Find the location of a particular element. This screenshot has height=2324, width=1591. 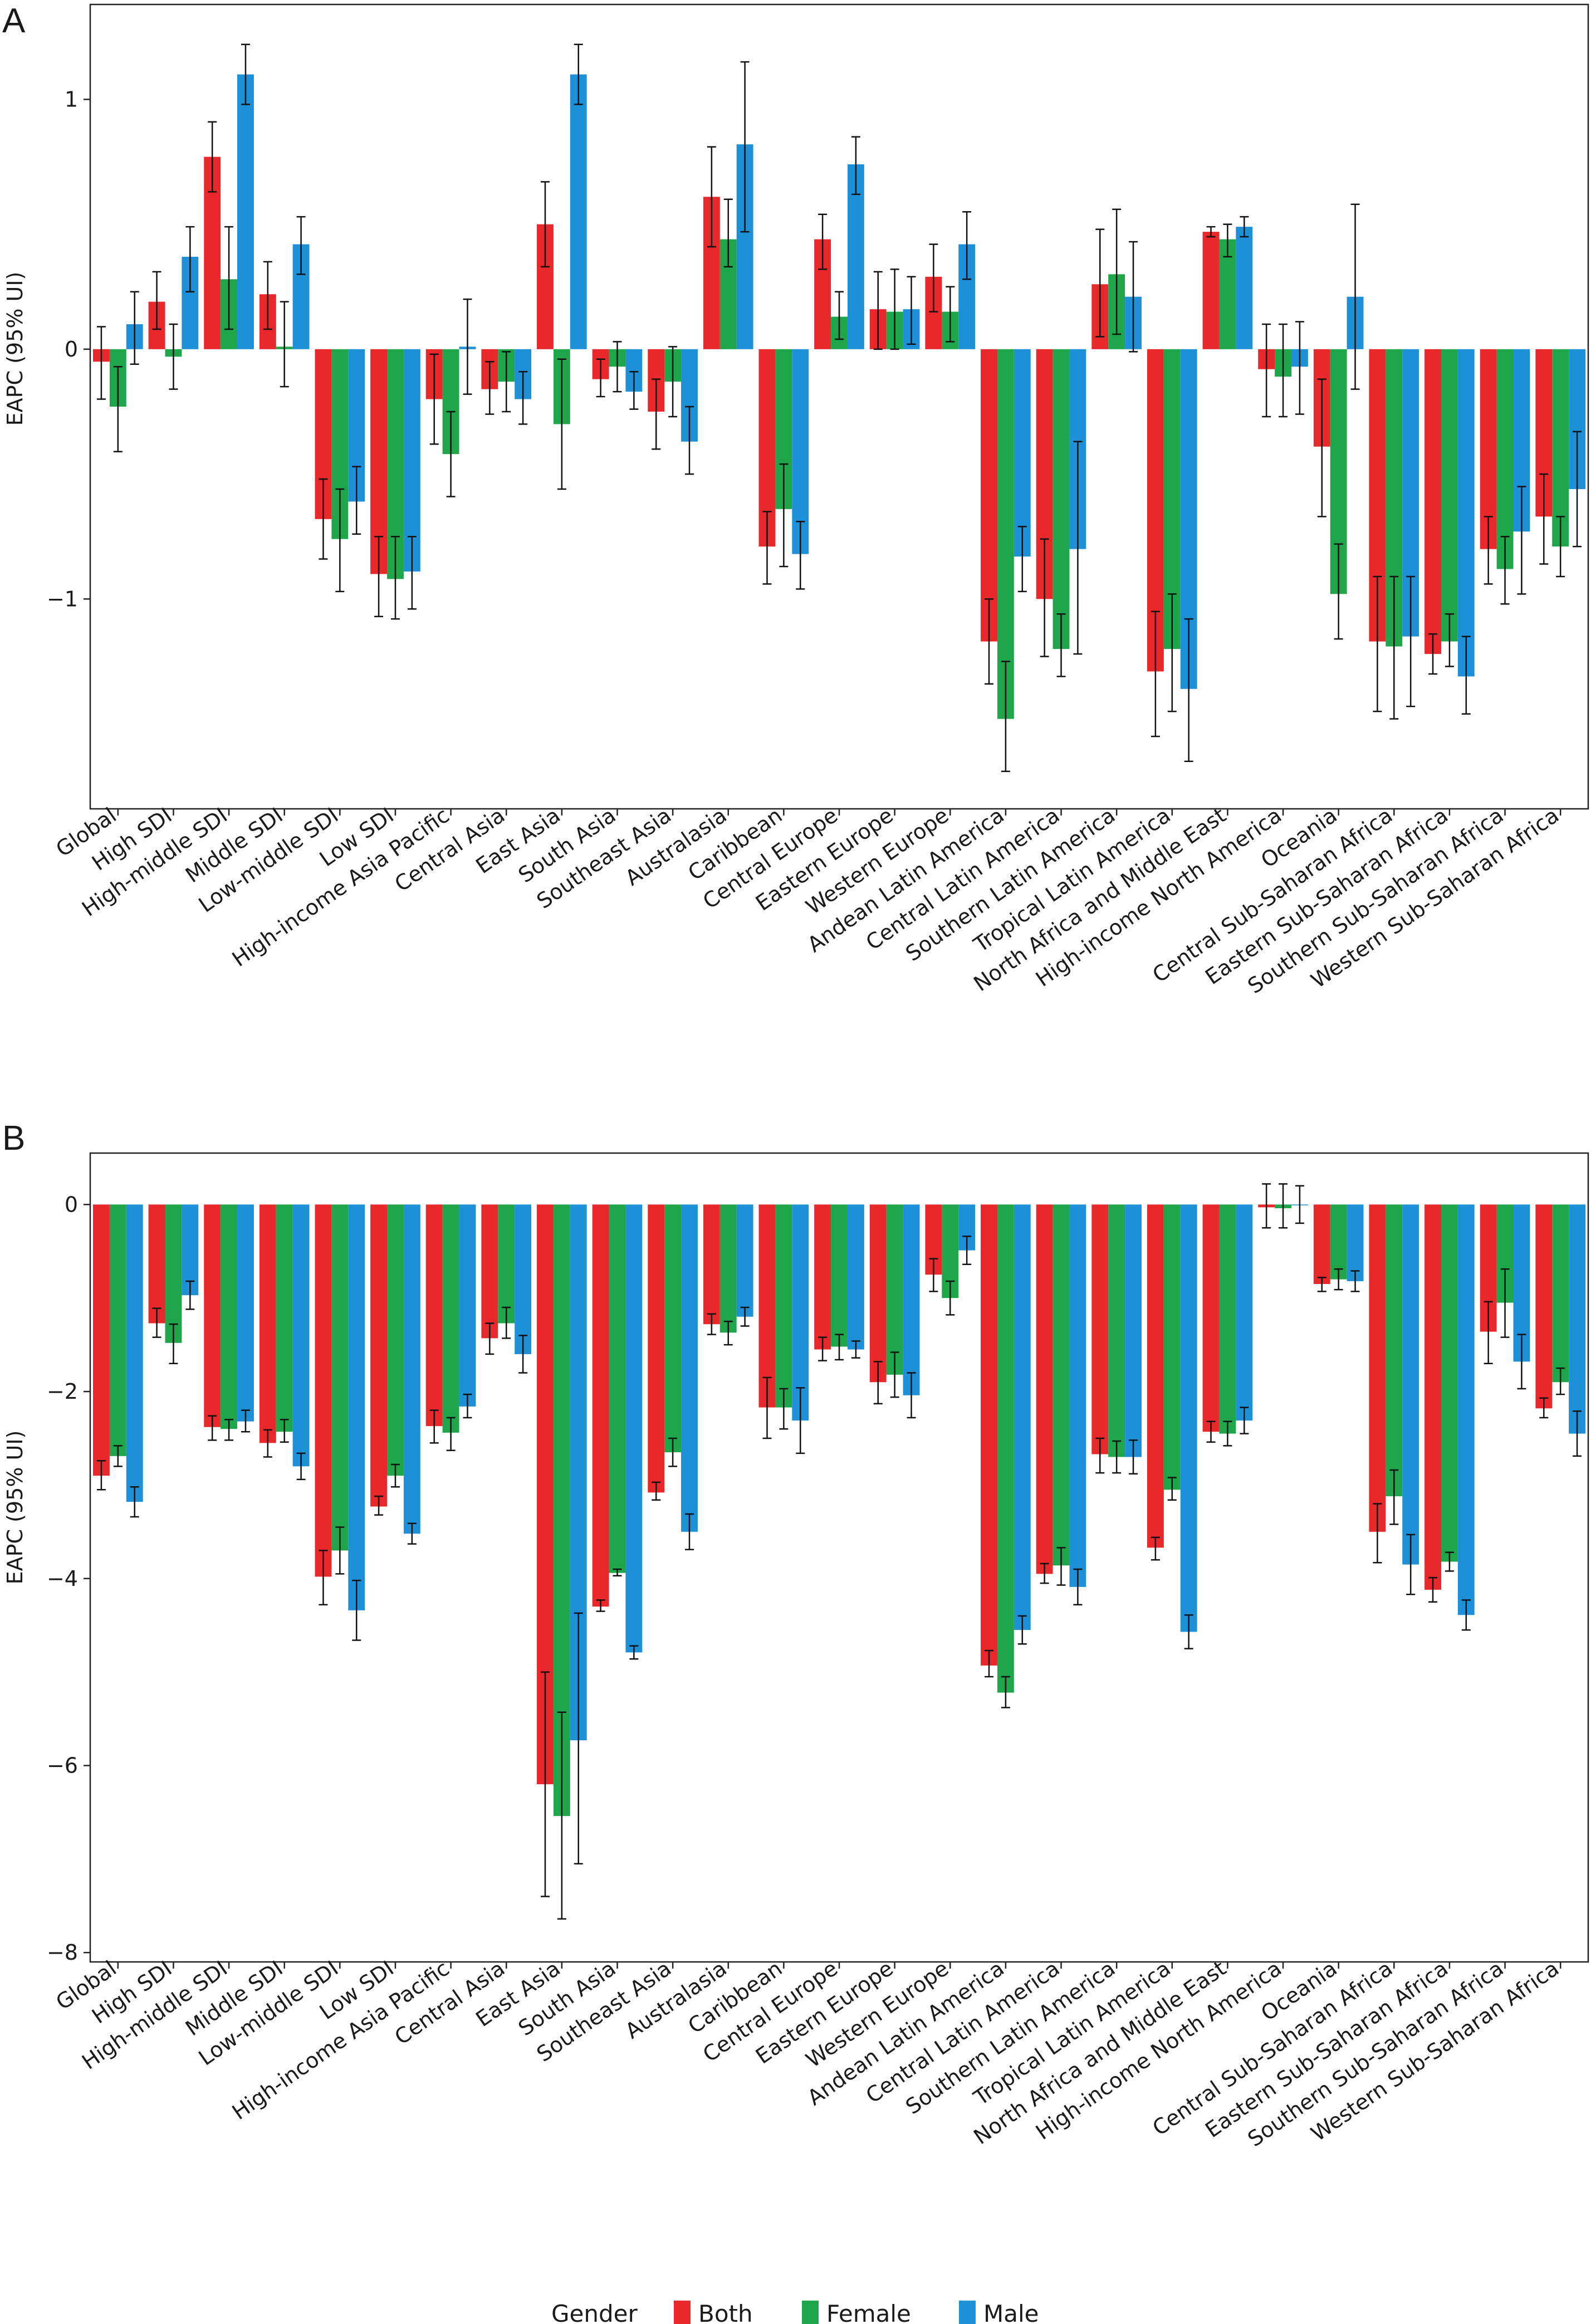

bar-both-low-sdi is located at coordinates (379, 1355).